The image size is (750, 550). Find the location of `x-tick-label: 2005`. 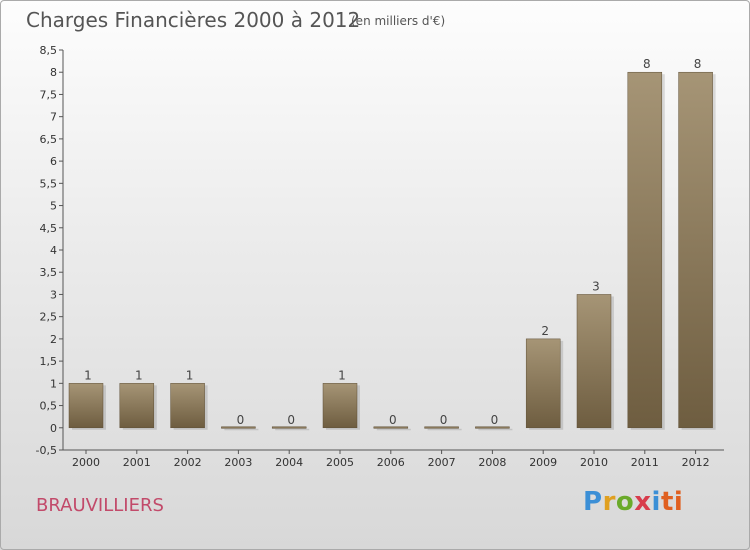

x-tick-label: 2005 is located at coordinates (340, 462).